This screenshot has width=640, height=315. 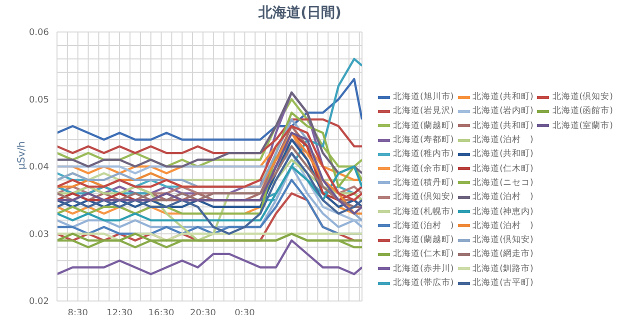 I want to click on legend-label: 北海道(積丹町), so click(x=423, y=182).